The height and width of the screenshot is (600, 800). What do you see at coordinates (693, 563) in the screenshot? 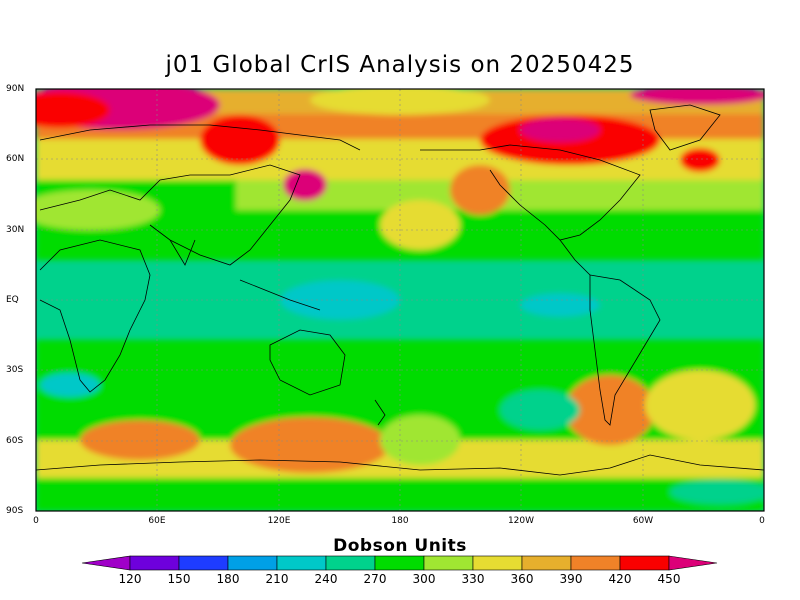
I see `colorbar-arrow-right` at bounding box center [693, 563].